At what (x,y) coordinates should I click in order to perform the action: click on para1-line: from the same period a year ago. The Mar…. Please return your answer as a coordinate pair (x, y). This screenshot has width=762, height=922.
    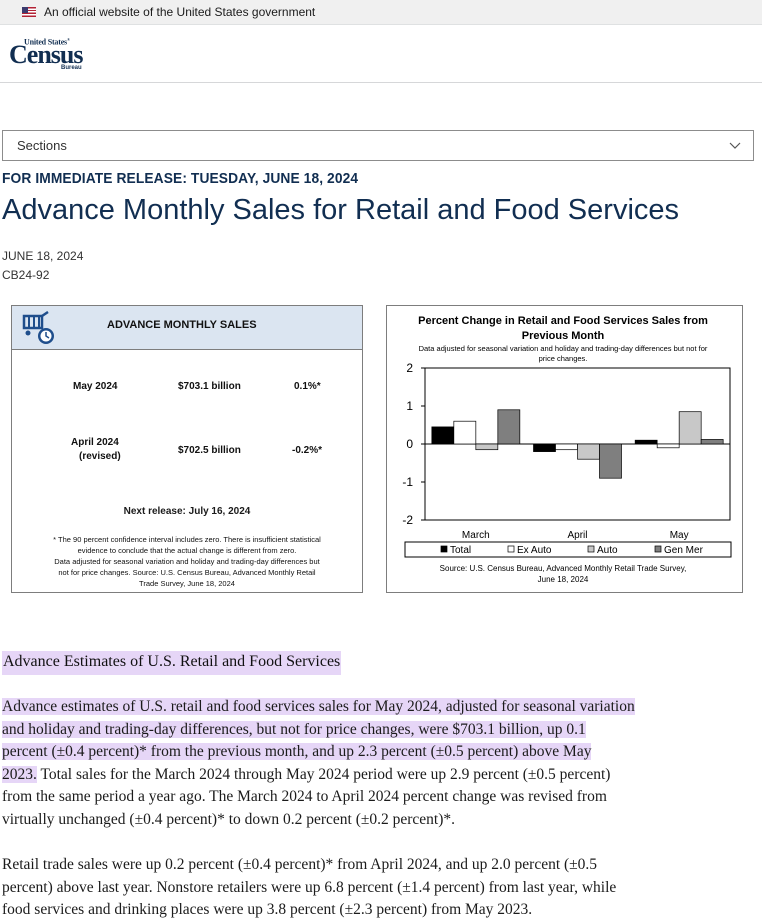
    Looking at the image, I should click on (304, 796).